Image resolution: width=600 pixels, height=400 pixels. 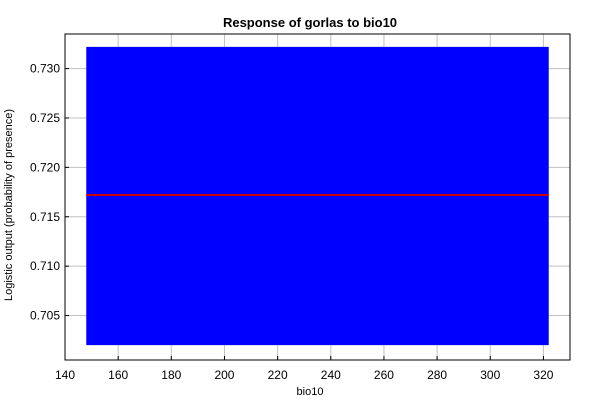 I want to click on y-tick-label: 0.730, so click(x=45, y=69).